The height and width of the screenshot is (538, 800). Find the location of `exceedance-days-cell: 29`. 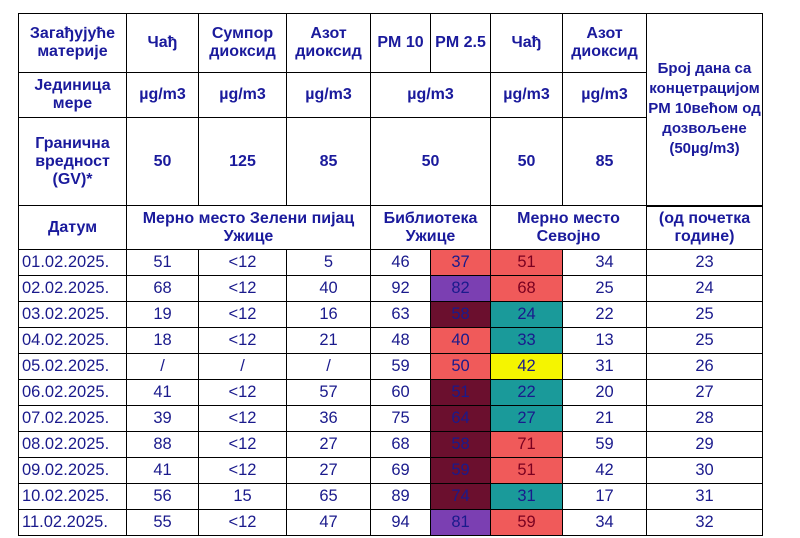

exceedance-days-cell: 29 is located at coordinates (704, 444).